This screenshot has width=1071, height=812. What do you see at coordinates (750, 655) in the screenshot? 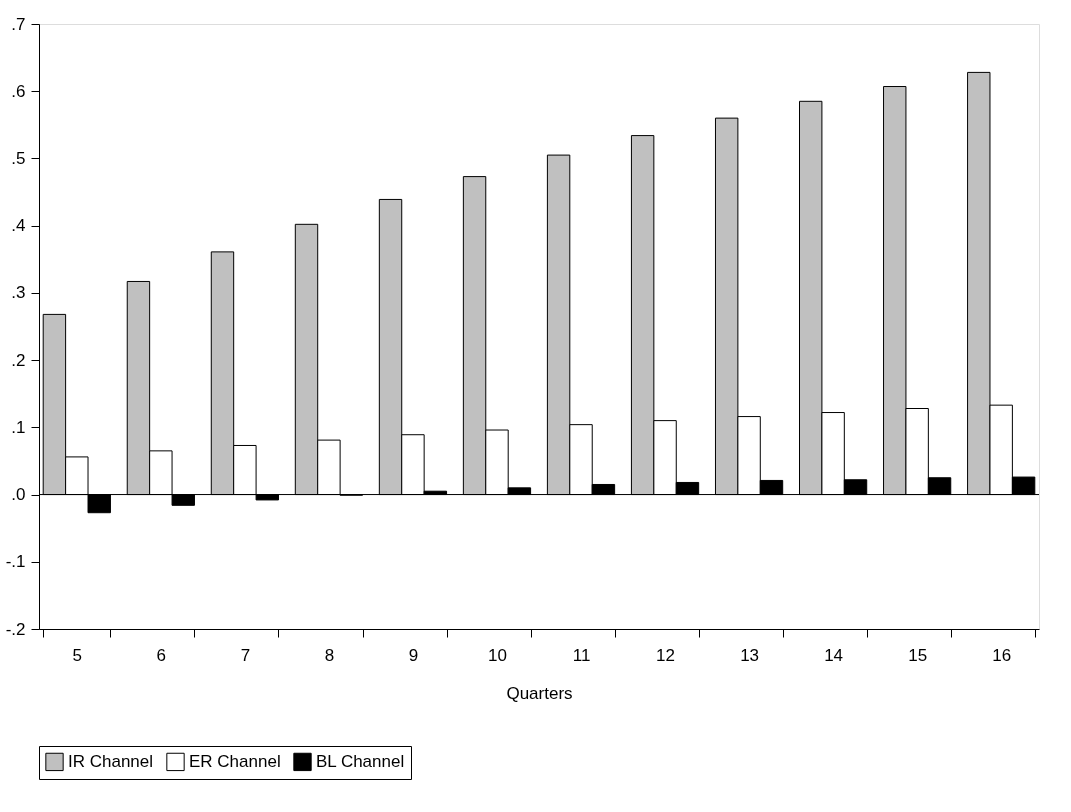
I see `x-tick-label: 13` at bounding box center [750, 655].